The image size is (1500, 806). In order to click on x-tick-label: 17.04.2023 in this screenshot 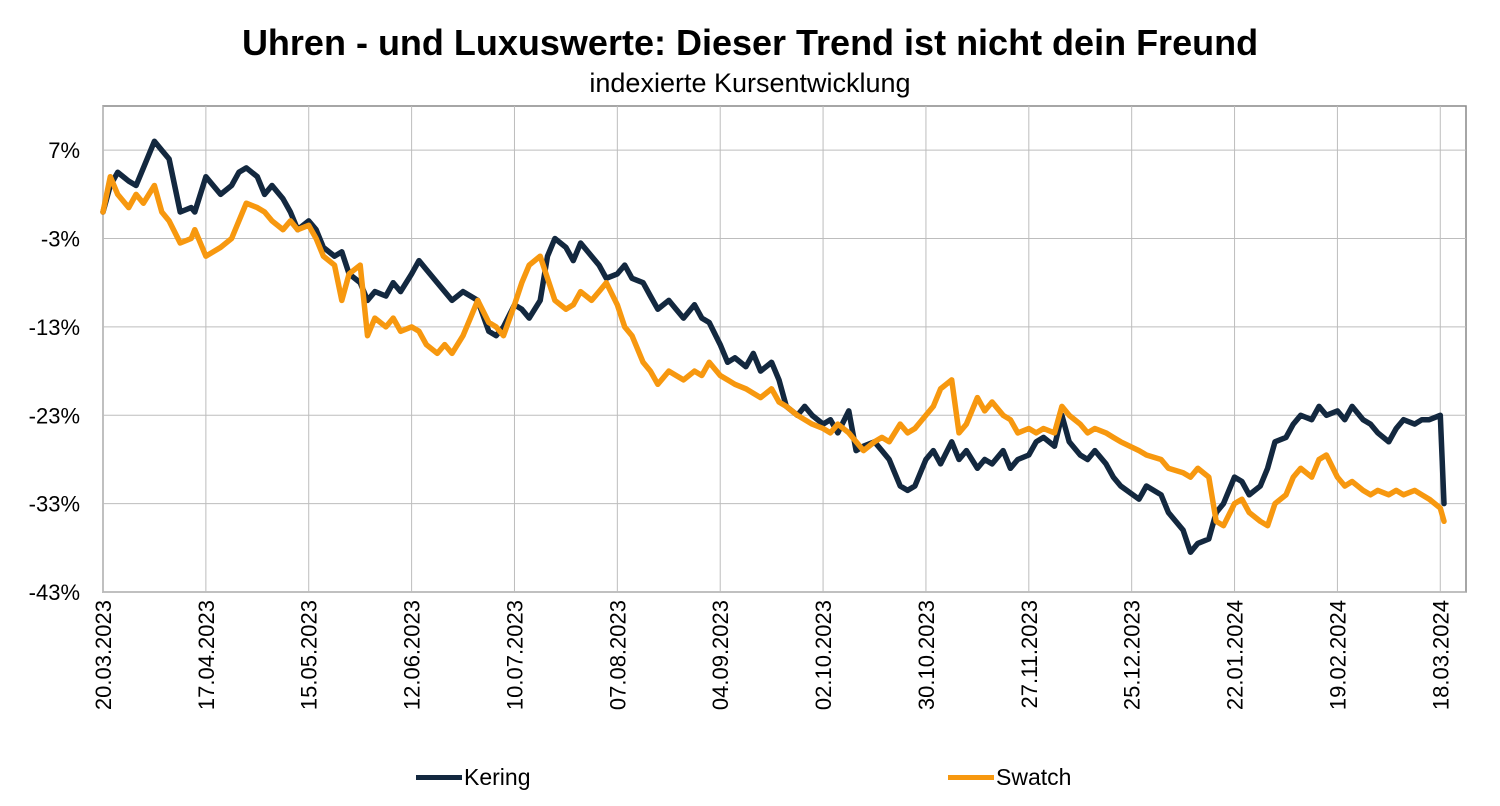, I will do `click(206, 655)`.